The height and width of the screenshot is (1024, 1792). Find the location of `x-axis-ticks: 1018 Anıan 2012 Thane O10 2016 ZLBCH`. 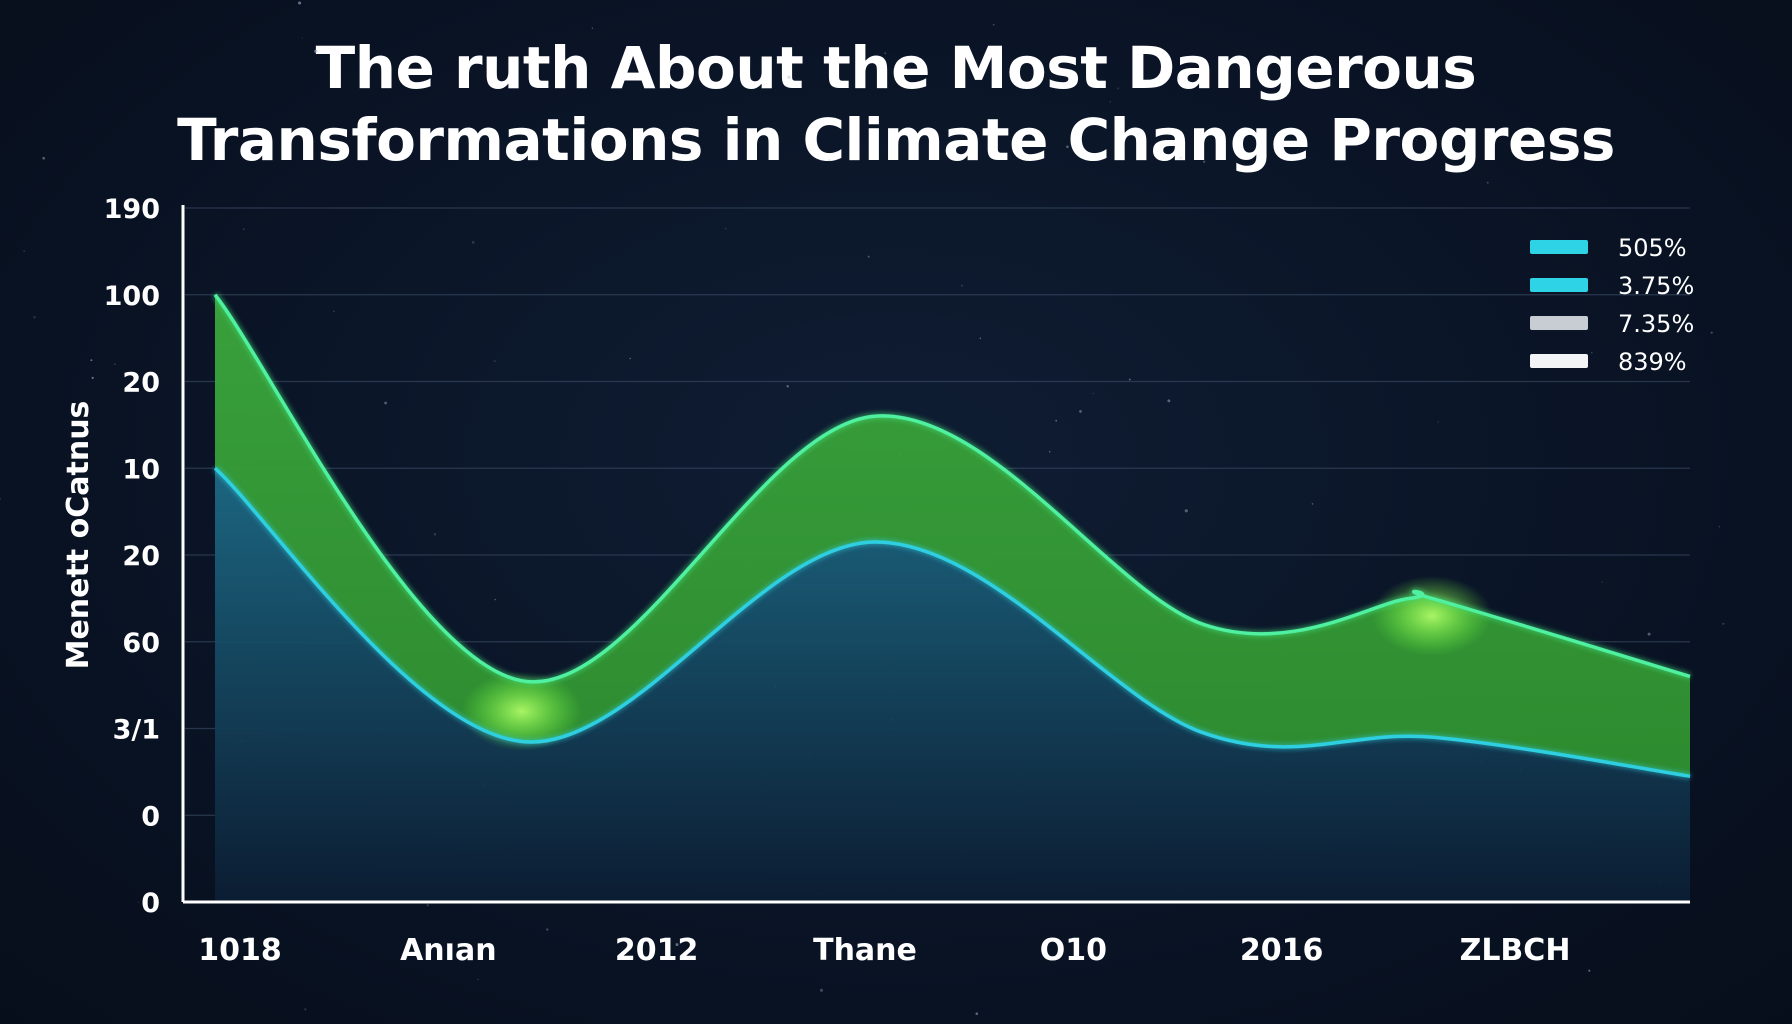

x-axis-ticks: 1018 Anıan 2012 Thane O10 2016 ZLBCH is located at coordinates (884, 950).